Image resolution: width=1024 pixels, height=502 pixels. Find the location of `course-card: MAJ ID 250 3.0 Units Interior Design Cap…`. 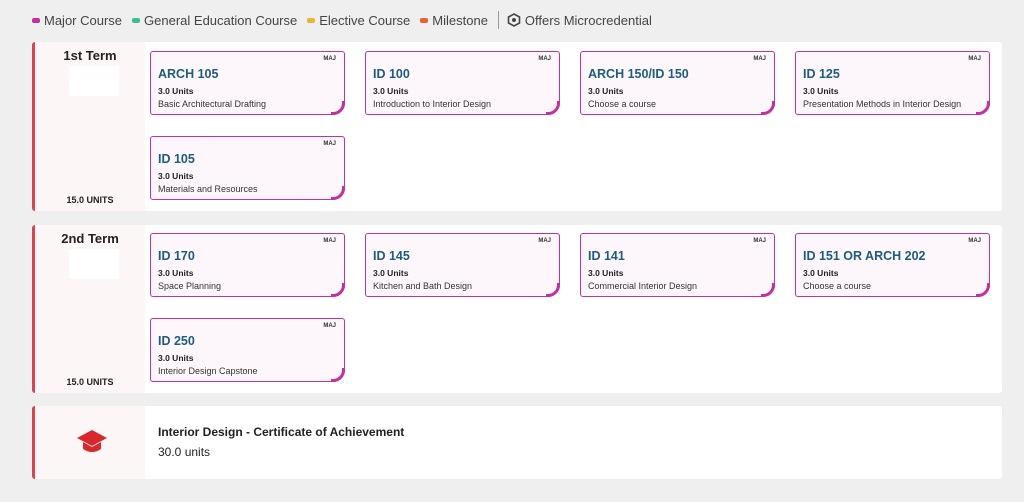

course-card: MAJ ID 250 3.0 Units Interior Design Cap… is located at coordinates (247, 350).